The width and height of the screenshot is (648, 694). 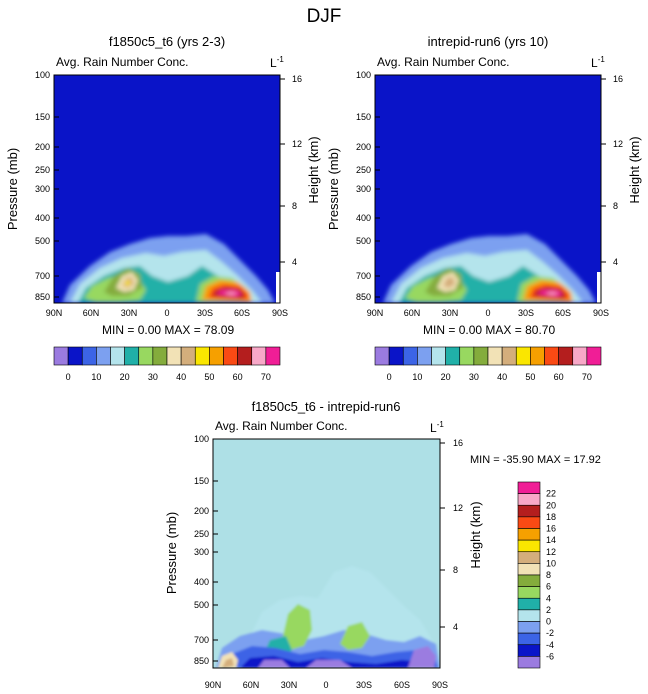 What do you see at coordinates (297, 144) in the screenshot?
I see `panel-1-rtick-12: 12` at bounding box center [297, 144].